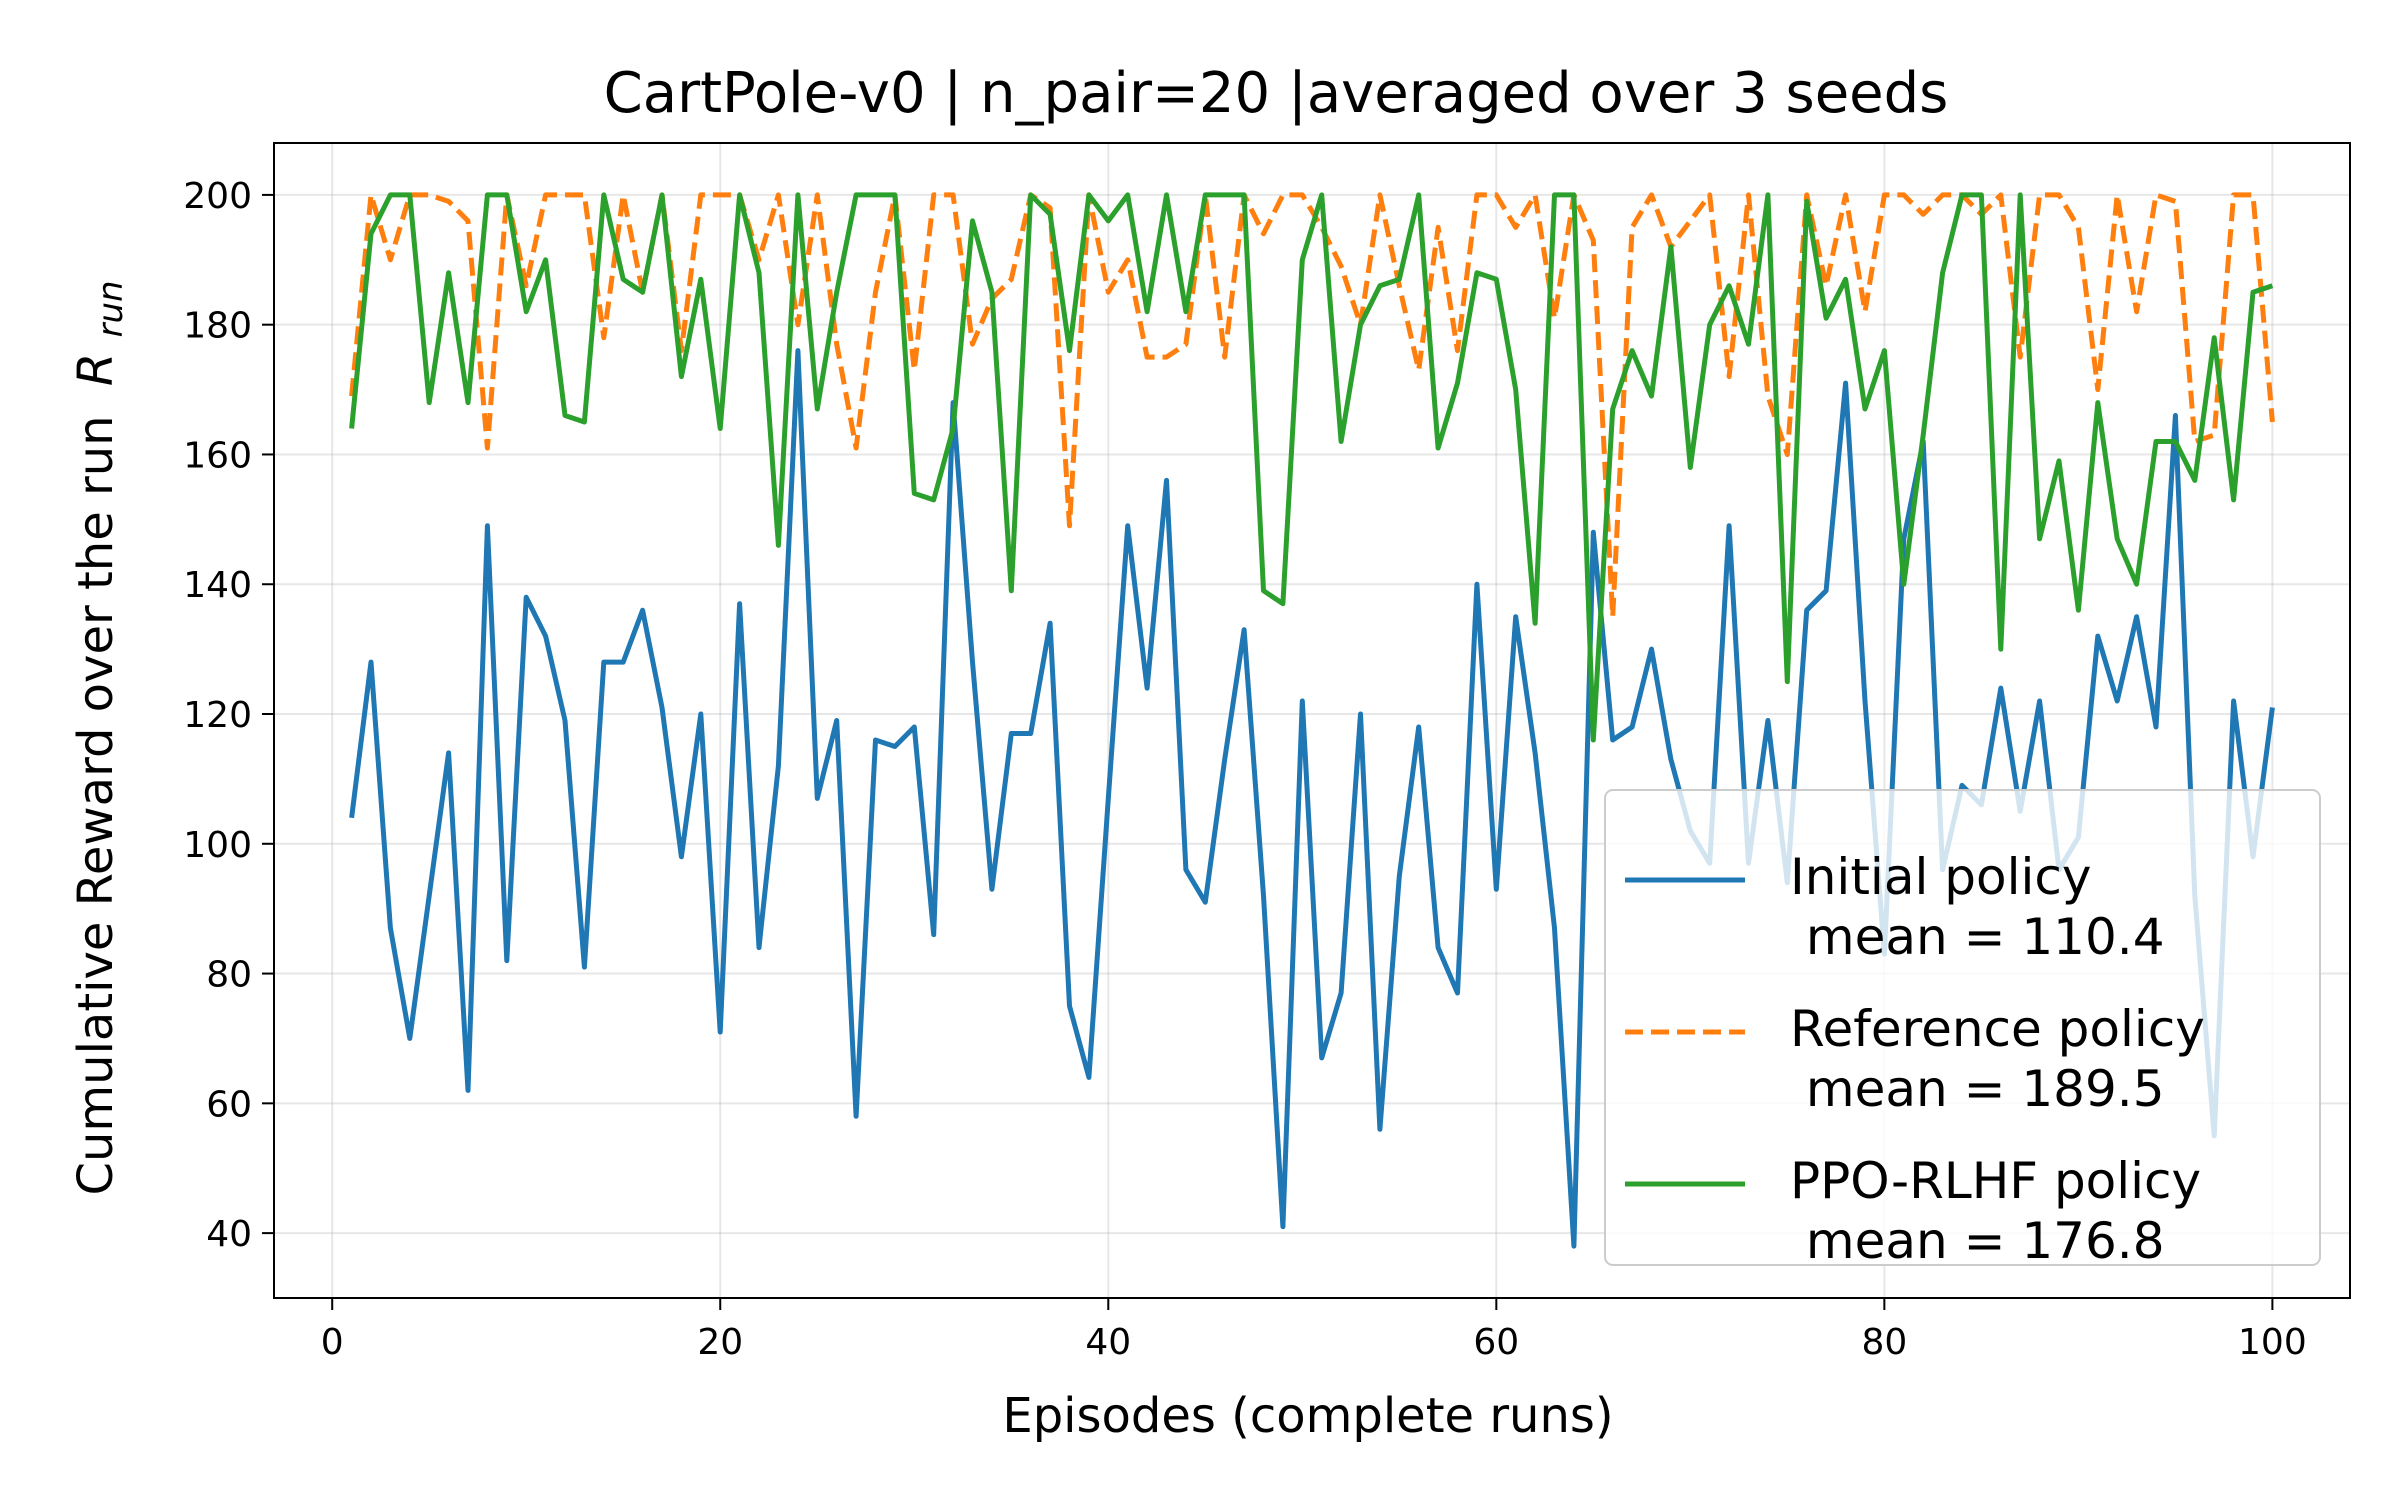  I want to click on legend-mean-3: mean = 176.8, so click(1977, 1241).